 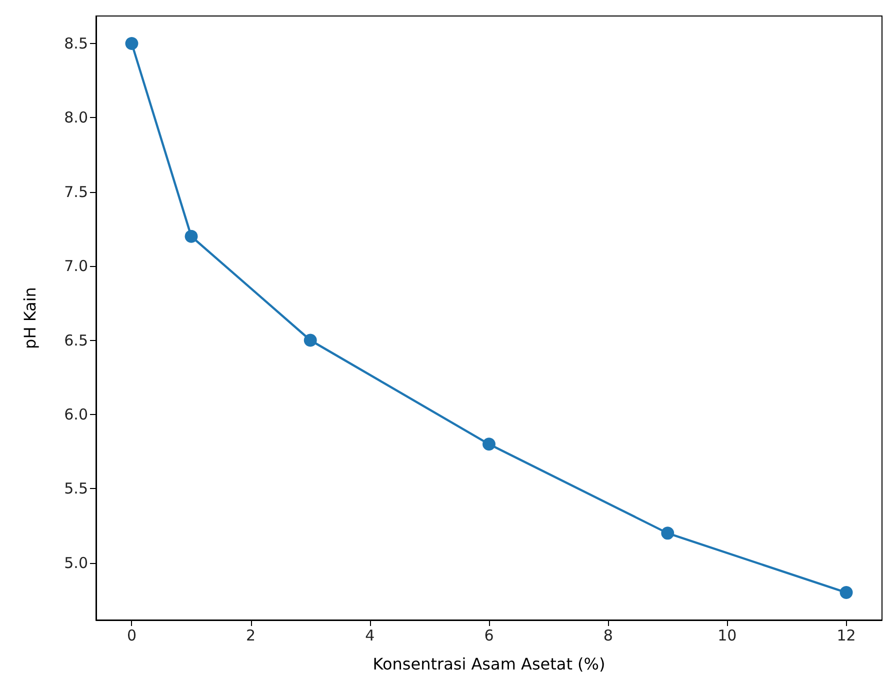 What do you see at coordinates (76, 191) in the screenshot?
I see `y-tick-label: 7.5` at bounding box center [76, 191].